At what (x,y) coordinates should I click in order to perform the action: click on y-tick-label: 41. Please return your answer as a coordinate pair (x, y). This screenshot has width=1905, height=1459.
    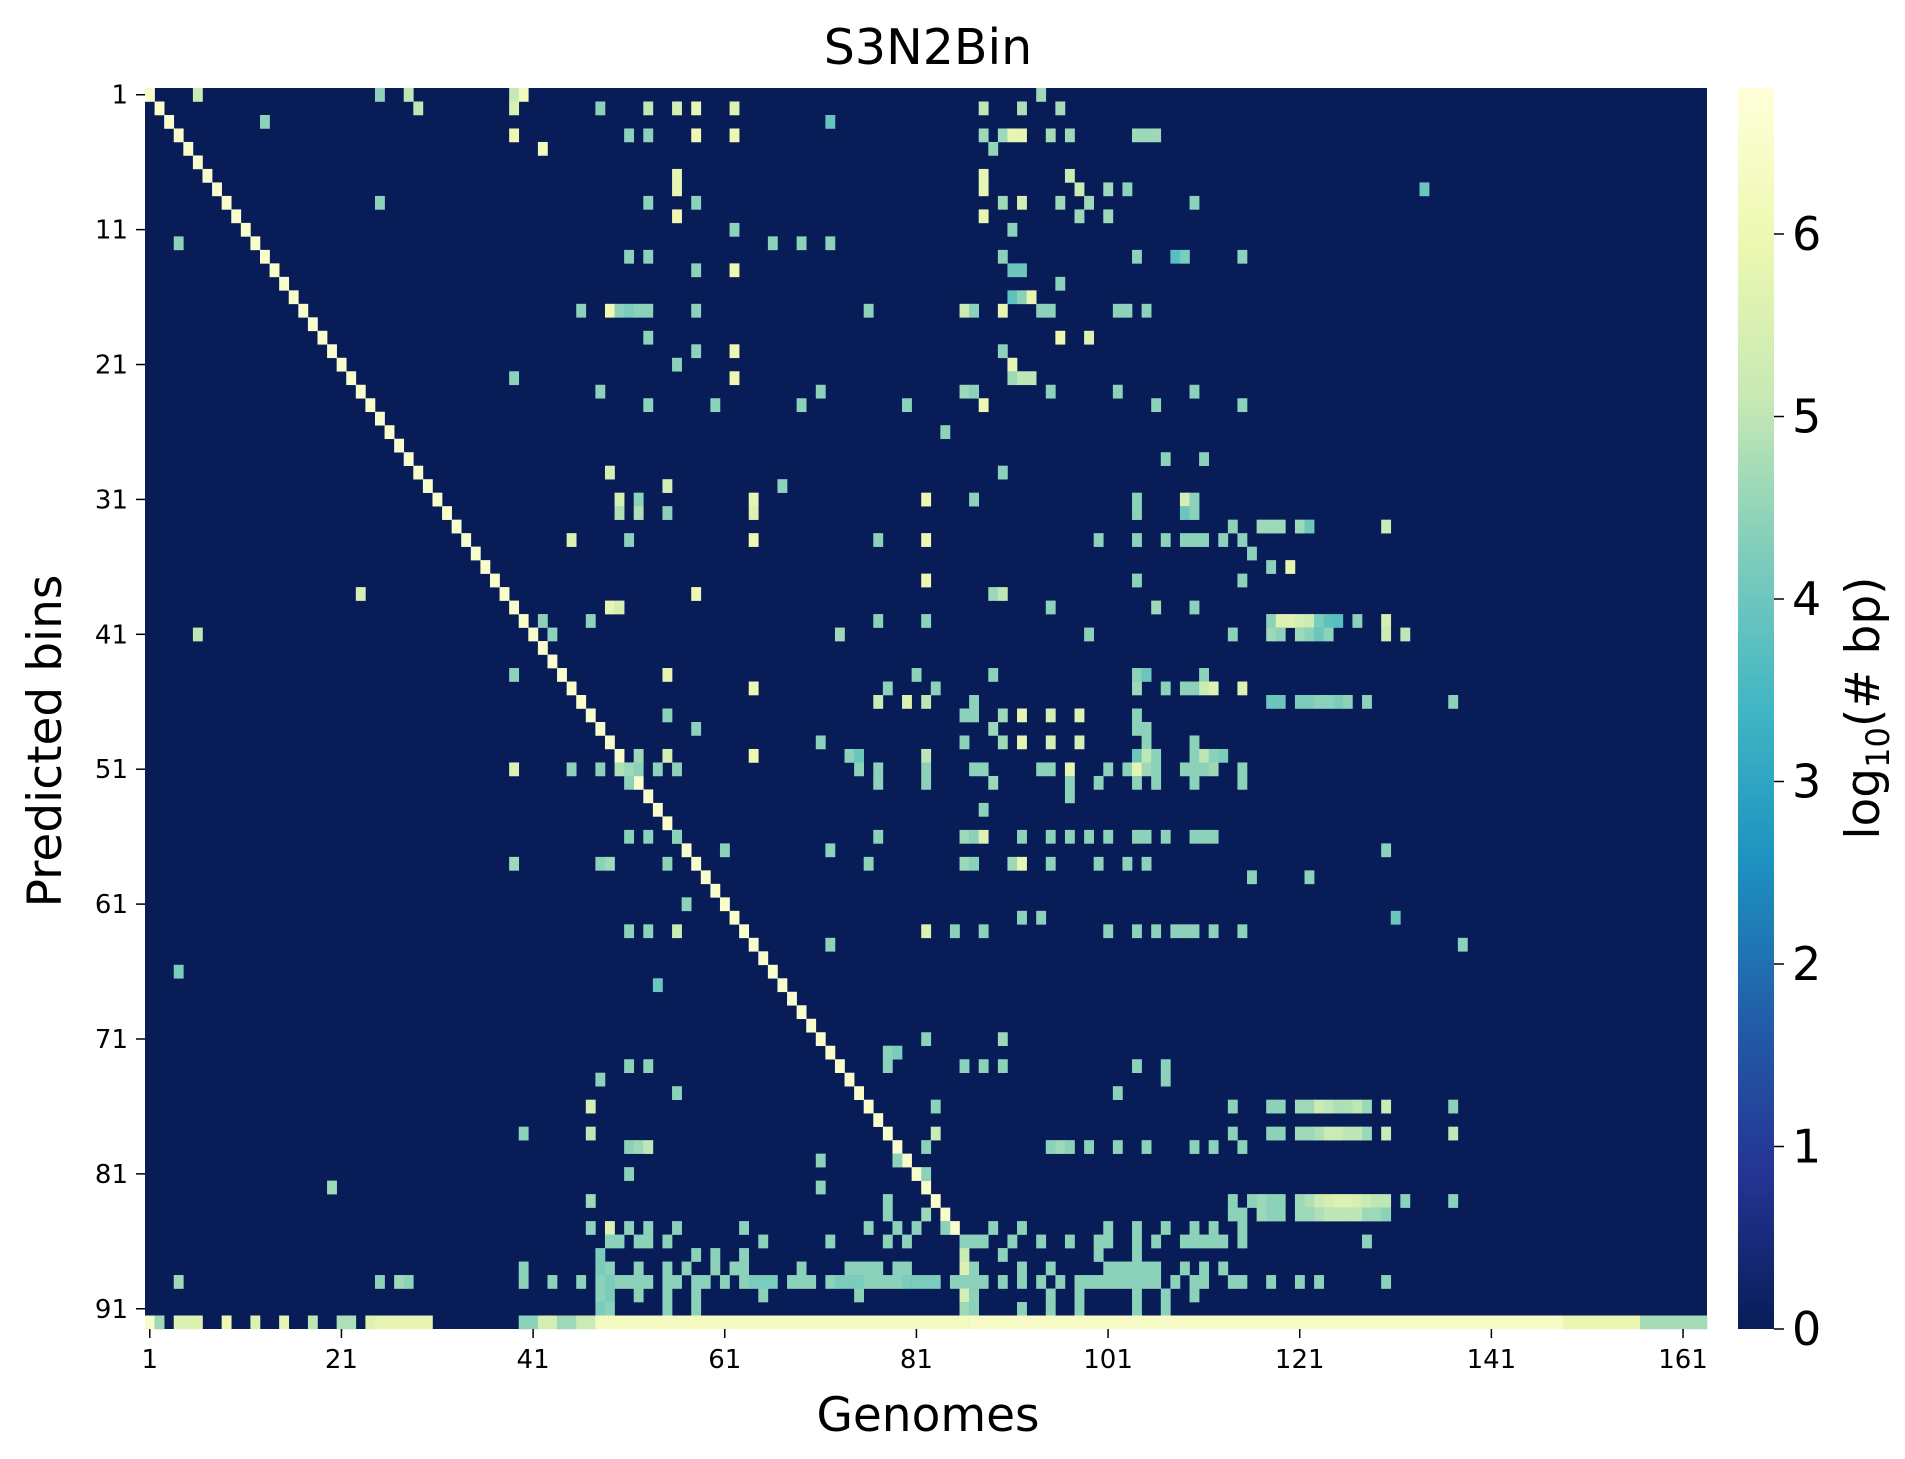
    Looking at the image, I should click on (111, 635).